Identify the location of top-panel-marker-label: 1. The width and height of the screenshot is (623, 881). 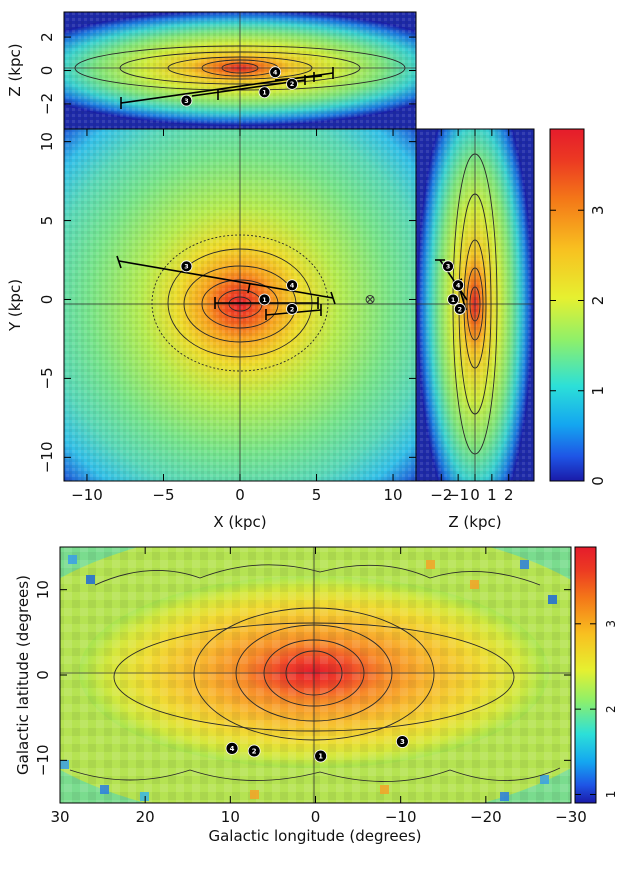
(264, 93).